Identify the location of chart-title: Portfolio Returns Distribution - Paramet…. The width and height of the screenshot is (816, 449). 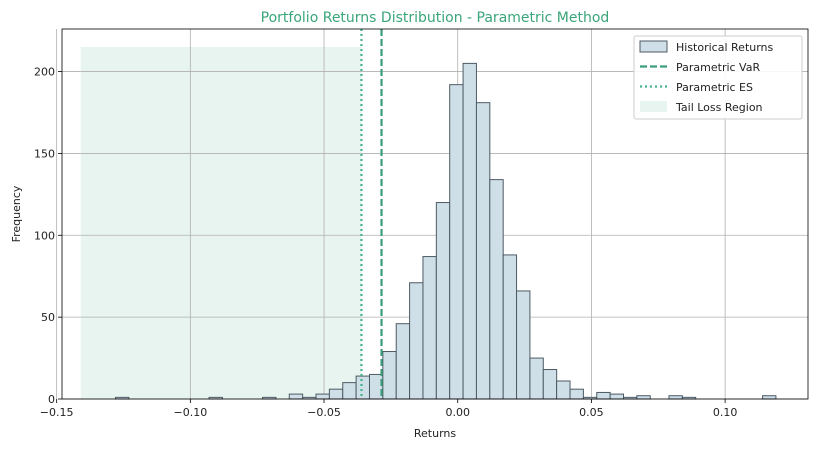
(435, 18).